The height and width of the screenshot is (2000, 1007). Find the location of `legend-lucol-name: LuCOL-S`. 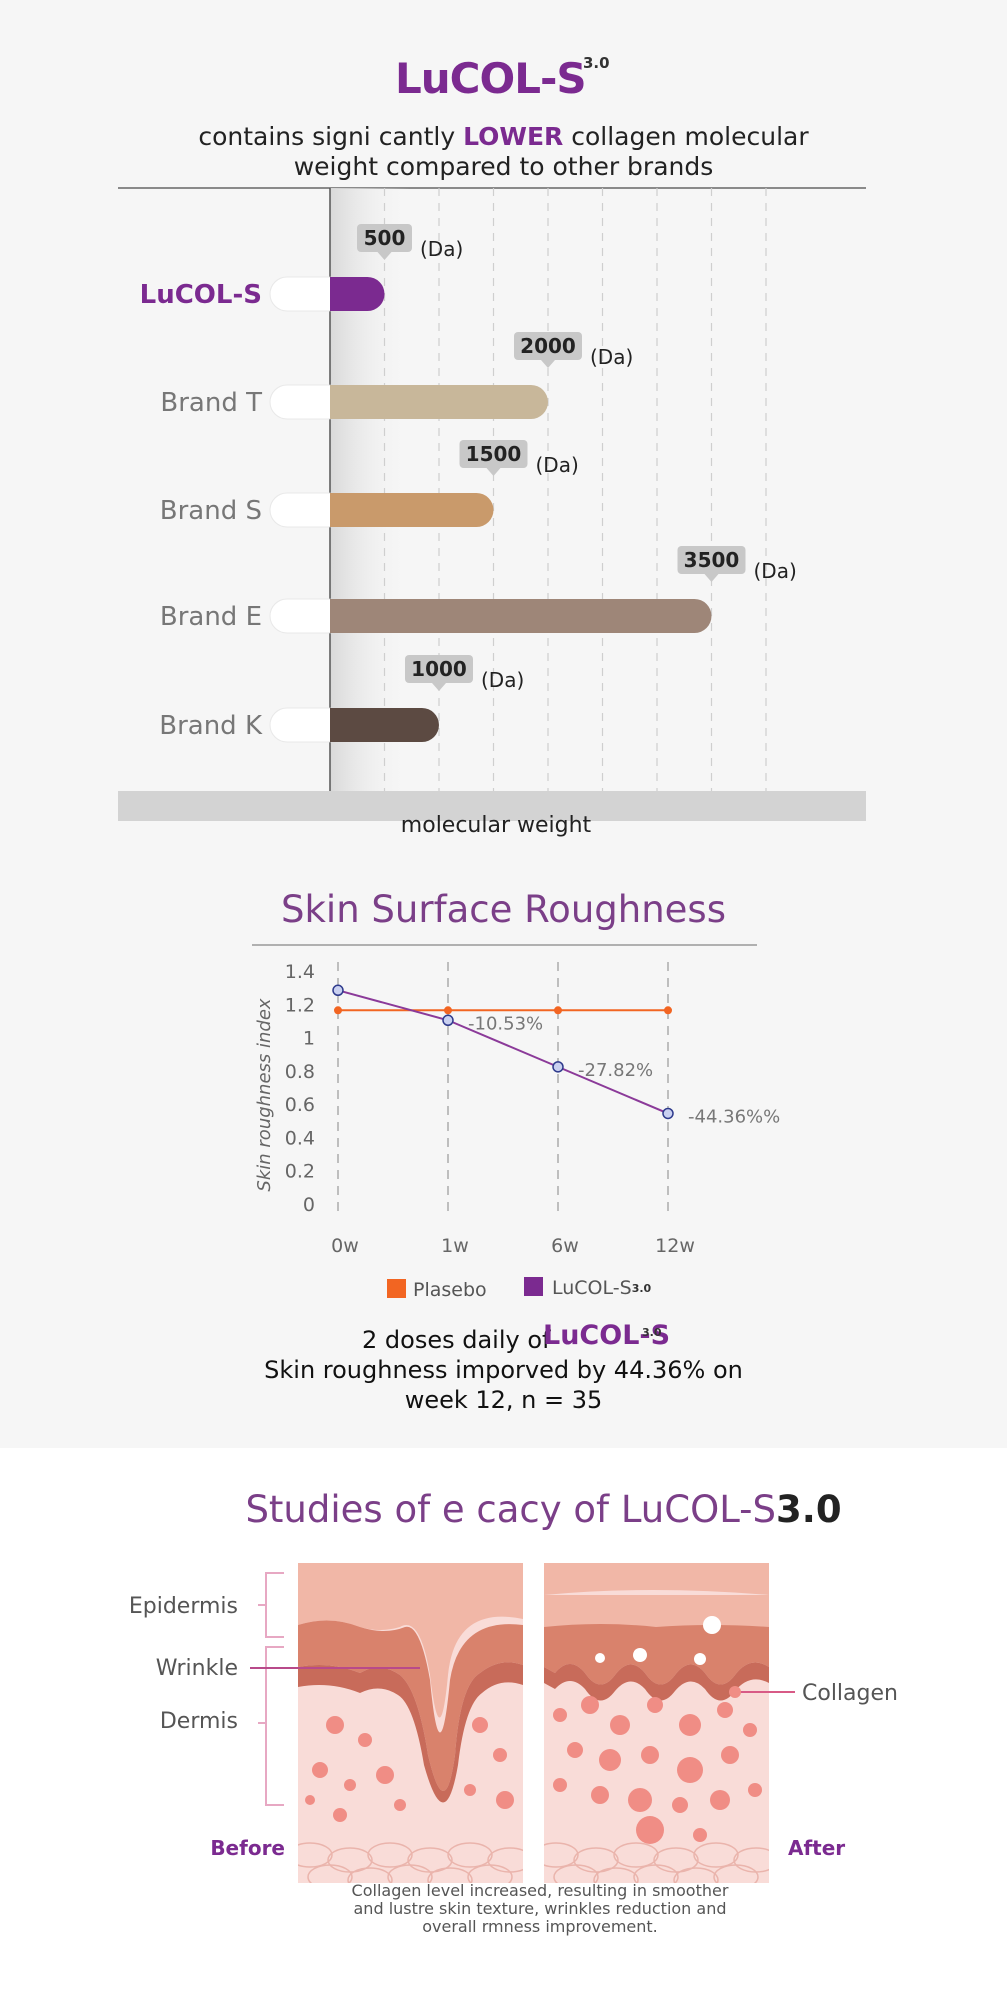

legend-lucol-name: LuCOL-S is located at coordinates (592, 1288).